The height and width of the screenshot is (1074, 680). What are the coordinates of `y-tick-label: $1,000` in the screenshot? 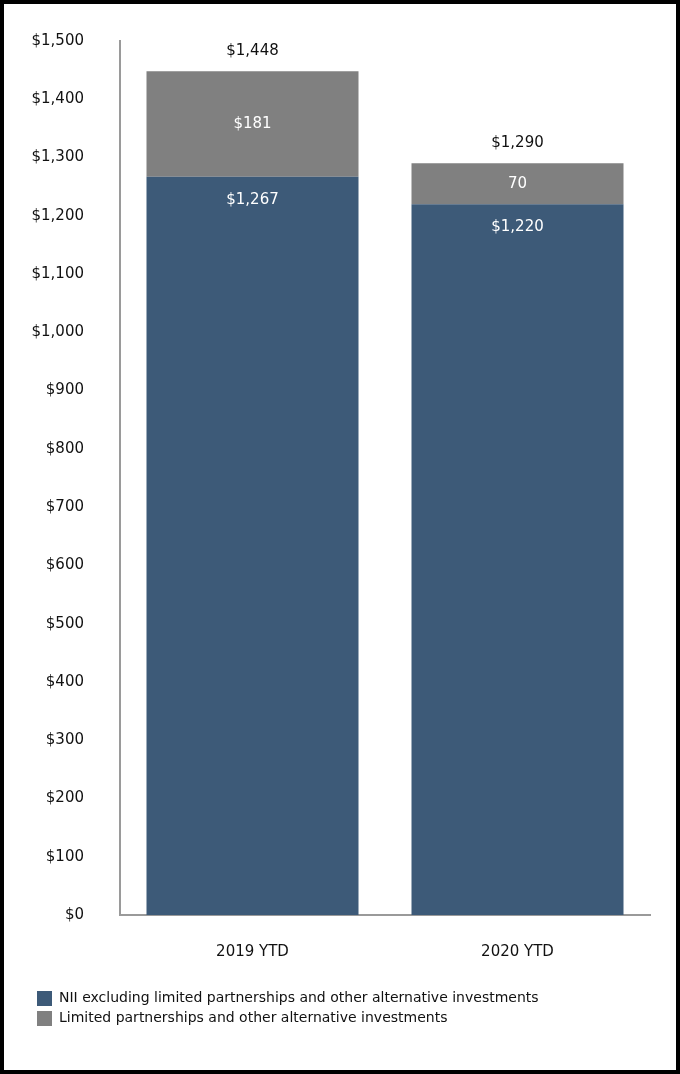 It's located at (57, 331).